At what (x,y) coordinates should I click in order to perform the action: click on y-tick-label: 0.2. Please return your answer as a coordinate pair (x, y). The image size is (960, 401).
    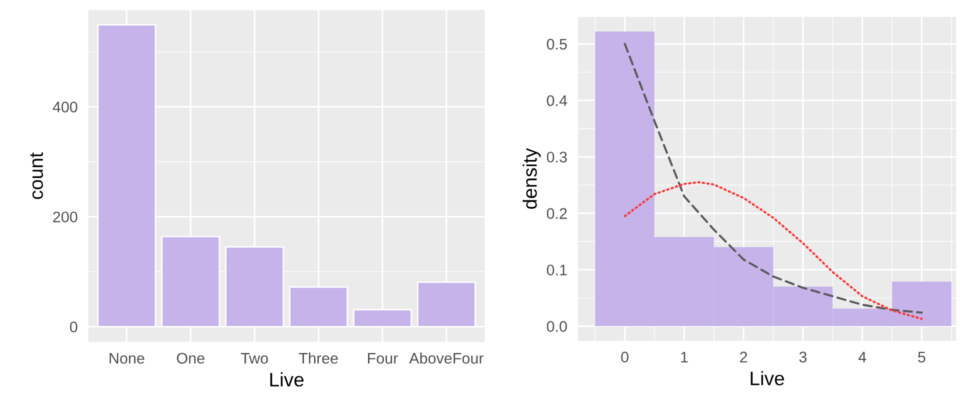
    Looking at the image, I should click on (556, 213).